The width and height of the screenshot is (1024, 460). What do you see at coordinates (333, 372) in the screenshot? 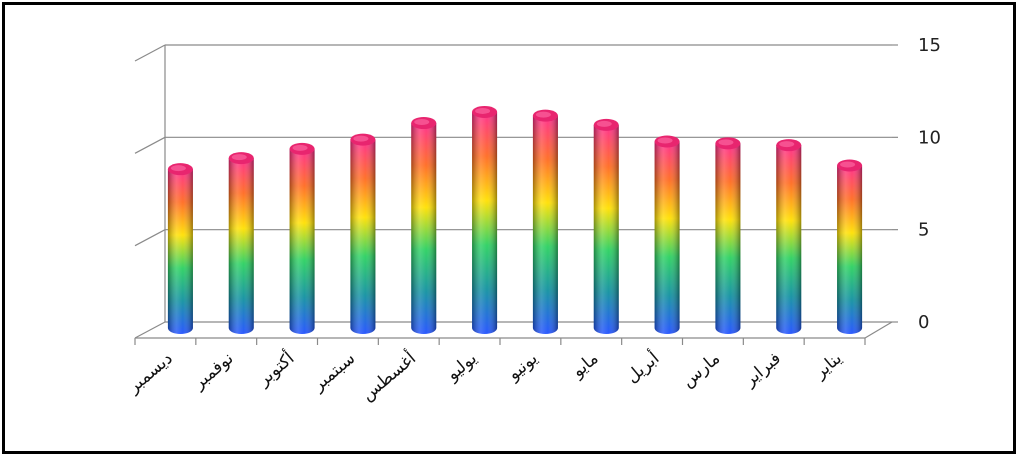
I see `x-category-label: سبتمبر` at bounding box center [333, 372].